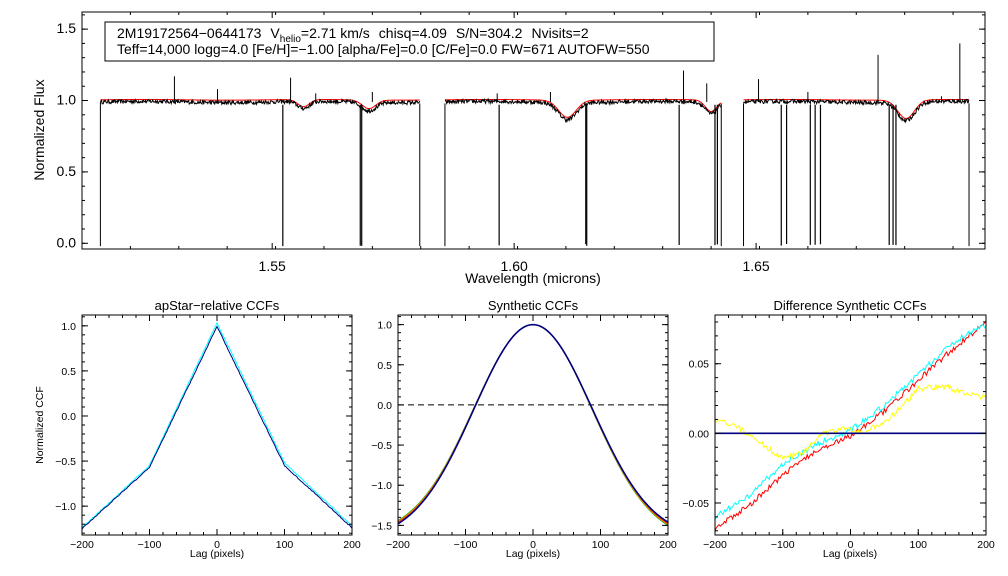 This screenshot has width=1008, height=576. What do you see at coordinates (755, 266) in the screenshot?
I see `x-tick-label: 1.65` at bounding box center [755, 266].